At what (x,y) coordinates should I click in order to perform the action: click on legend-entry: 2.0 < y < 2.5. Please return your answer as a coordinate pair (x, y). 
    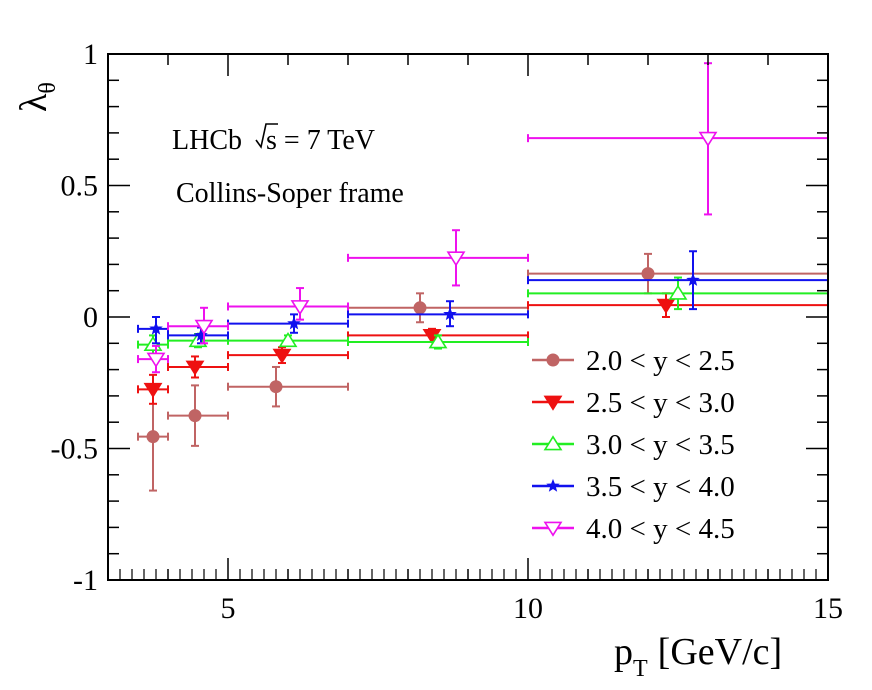
    Looking at the image, I should click on (633, 361).